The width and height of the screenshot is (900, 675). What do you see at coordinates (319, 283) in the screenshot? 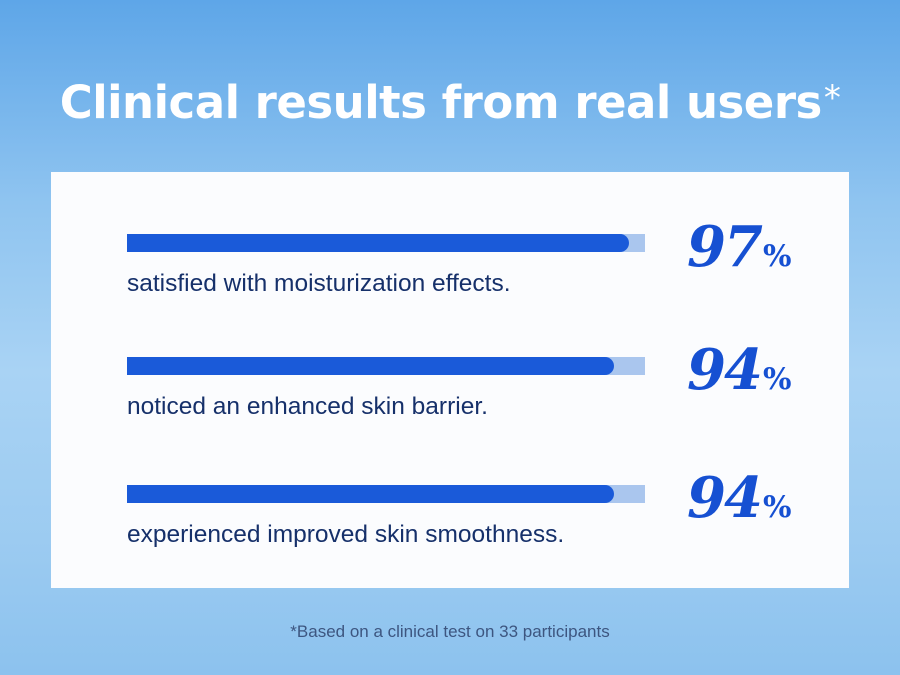
I see `result-label: satisfied with moisturization effects.` at bounding box center [319, 283].